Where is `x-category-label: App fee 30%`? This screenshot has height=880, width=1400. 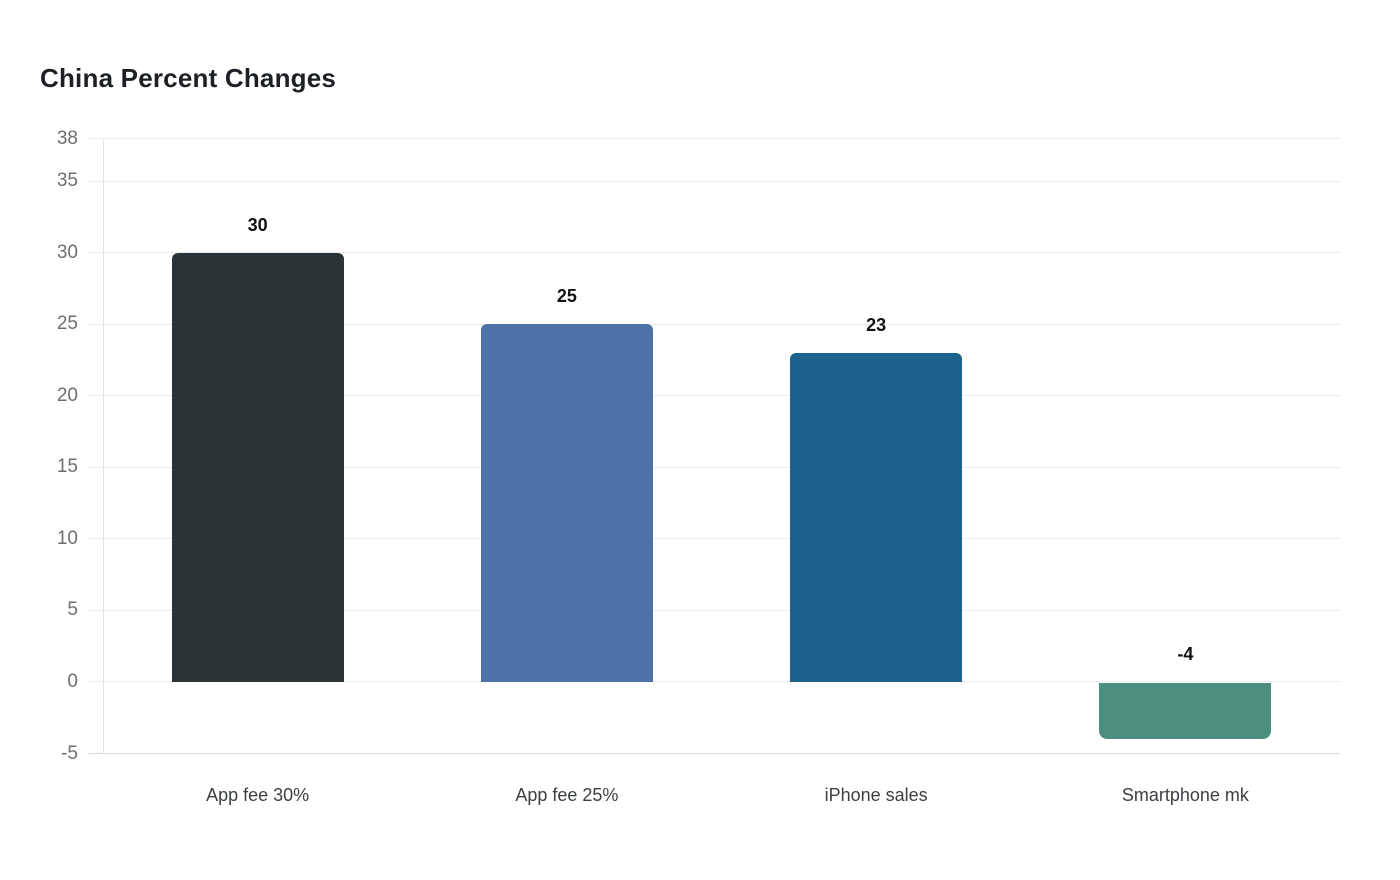
x-category-label: App fee 30% is located at coordinates (258, 795).